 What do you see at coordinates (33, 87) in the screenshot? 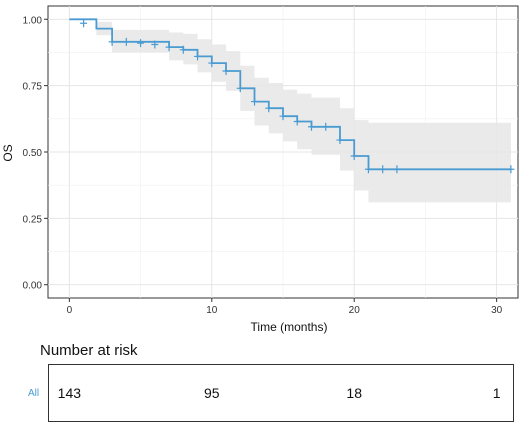
I see `y-tick-label: 0.75` at bounding box center [33, 87].